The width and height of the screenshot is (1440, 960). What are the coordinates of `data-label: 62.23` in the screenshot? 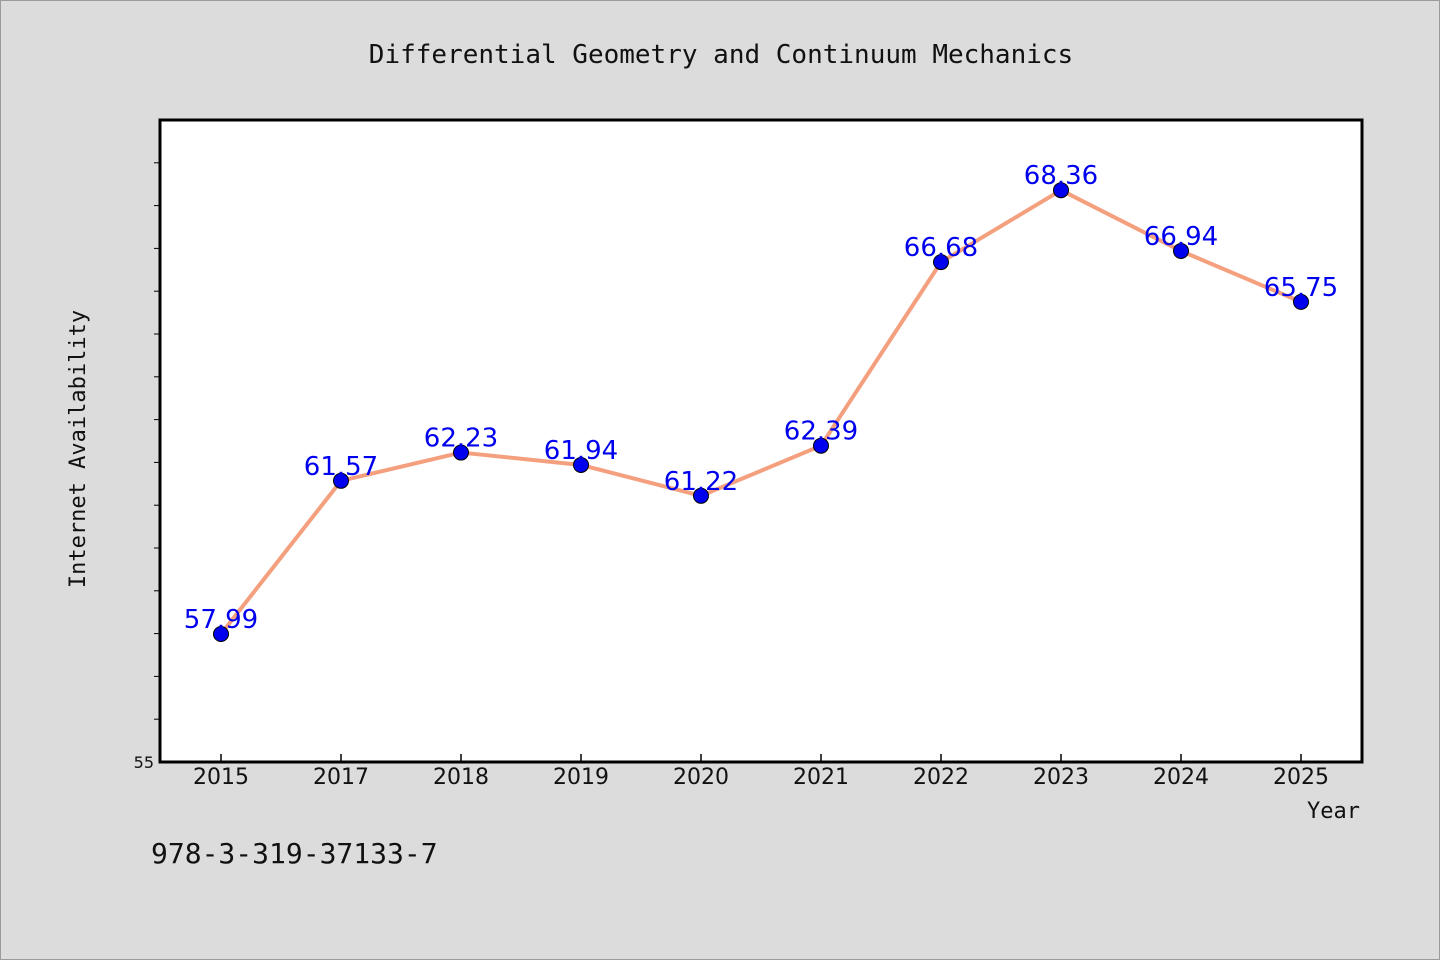 It's located at (461, 439).